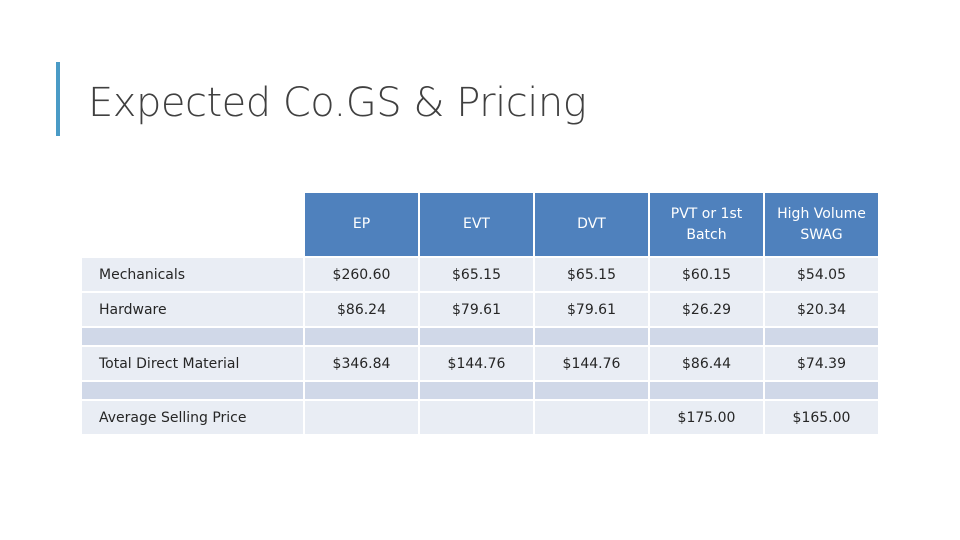  What do you see at coordinates (821, 274) in the screenshot?
I see `table-cell: $54.05` at bounding box center [821, 274].